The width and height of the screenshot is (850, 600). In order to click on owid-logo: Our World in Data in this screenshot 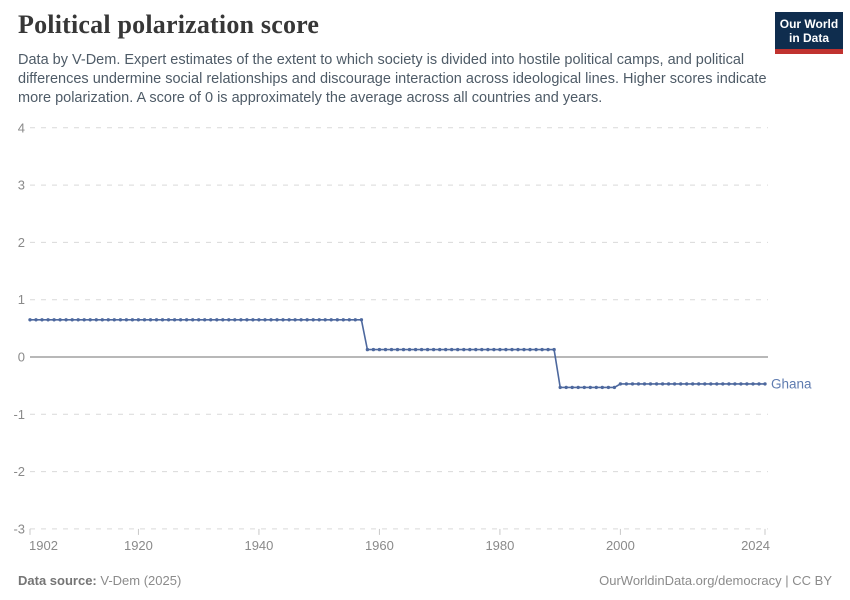, I will do `click(809, 33)`.